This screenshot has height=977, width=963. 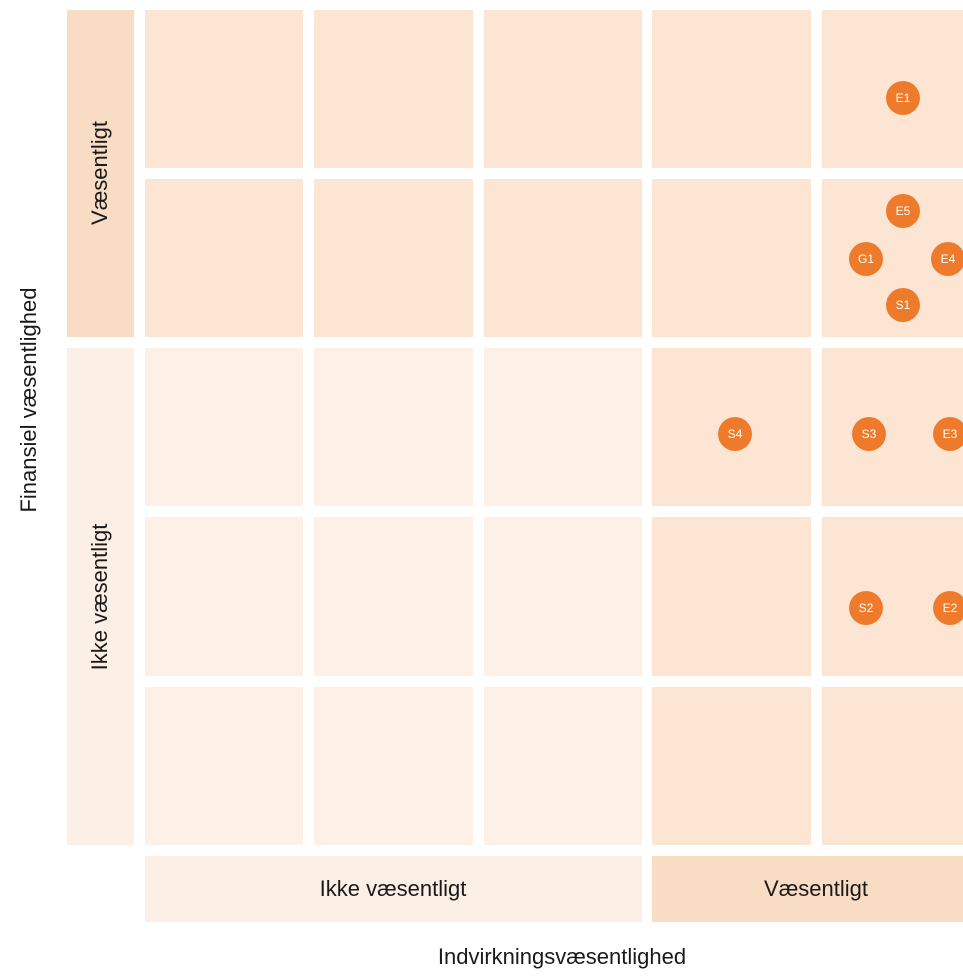 What do you see at coordinates (840, 353) in the screenshot?
I see `topics: E1 E5 G1 E4 S1 S4 S3 E3 S2 E2` at bounding box center [840, 353].